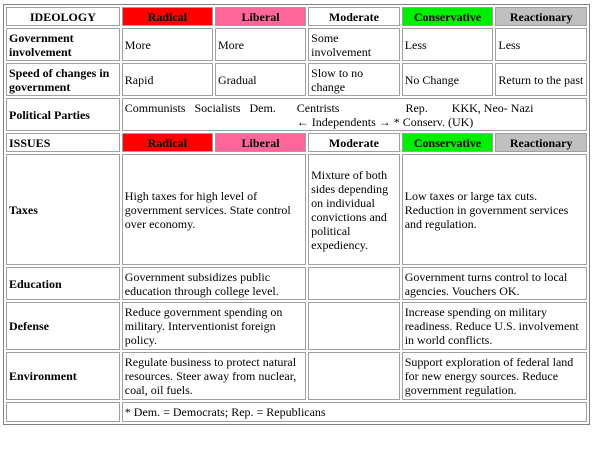  Describe the element at coordinates (541, 142) in the screenshot. I see `issues-header-reactionary: Reactionary` at that location.